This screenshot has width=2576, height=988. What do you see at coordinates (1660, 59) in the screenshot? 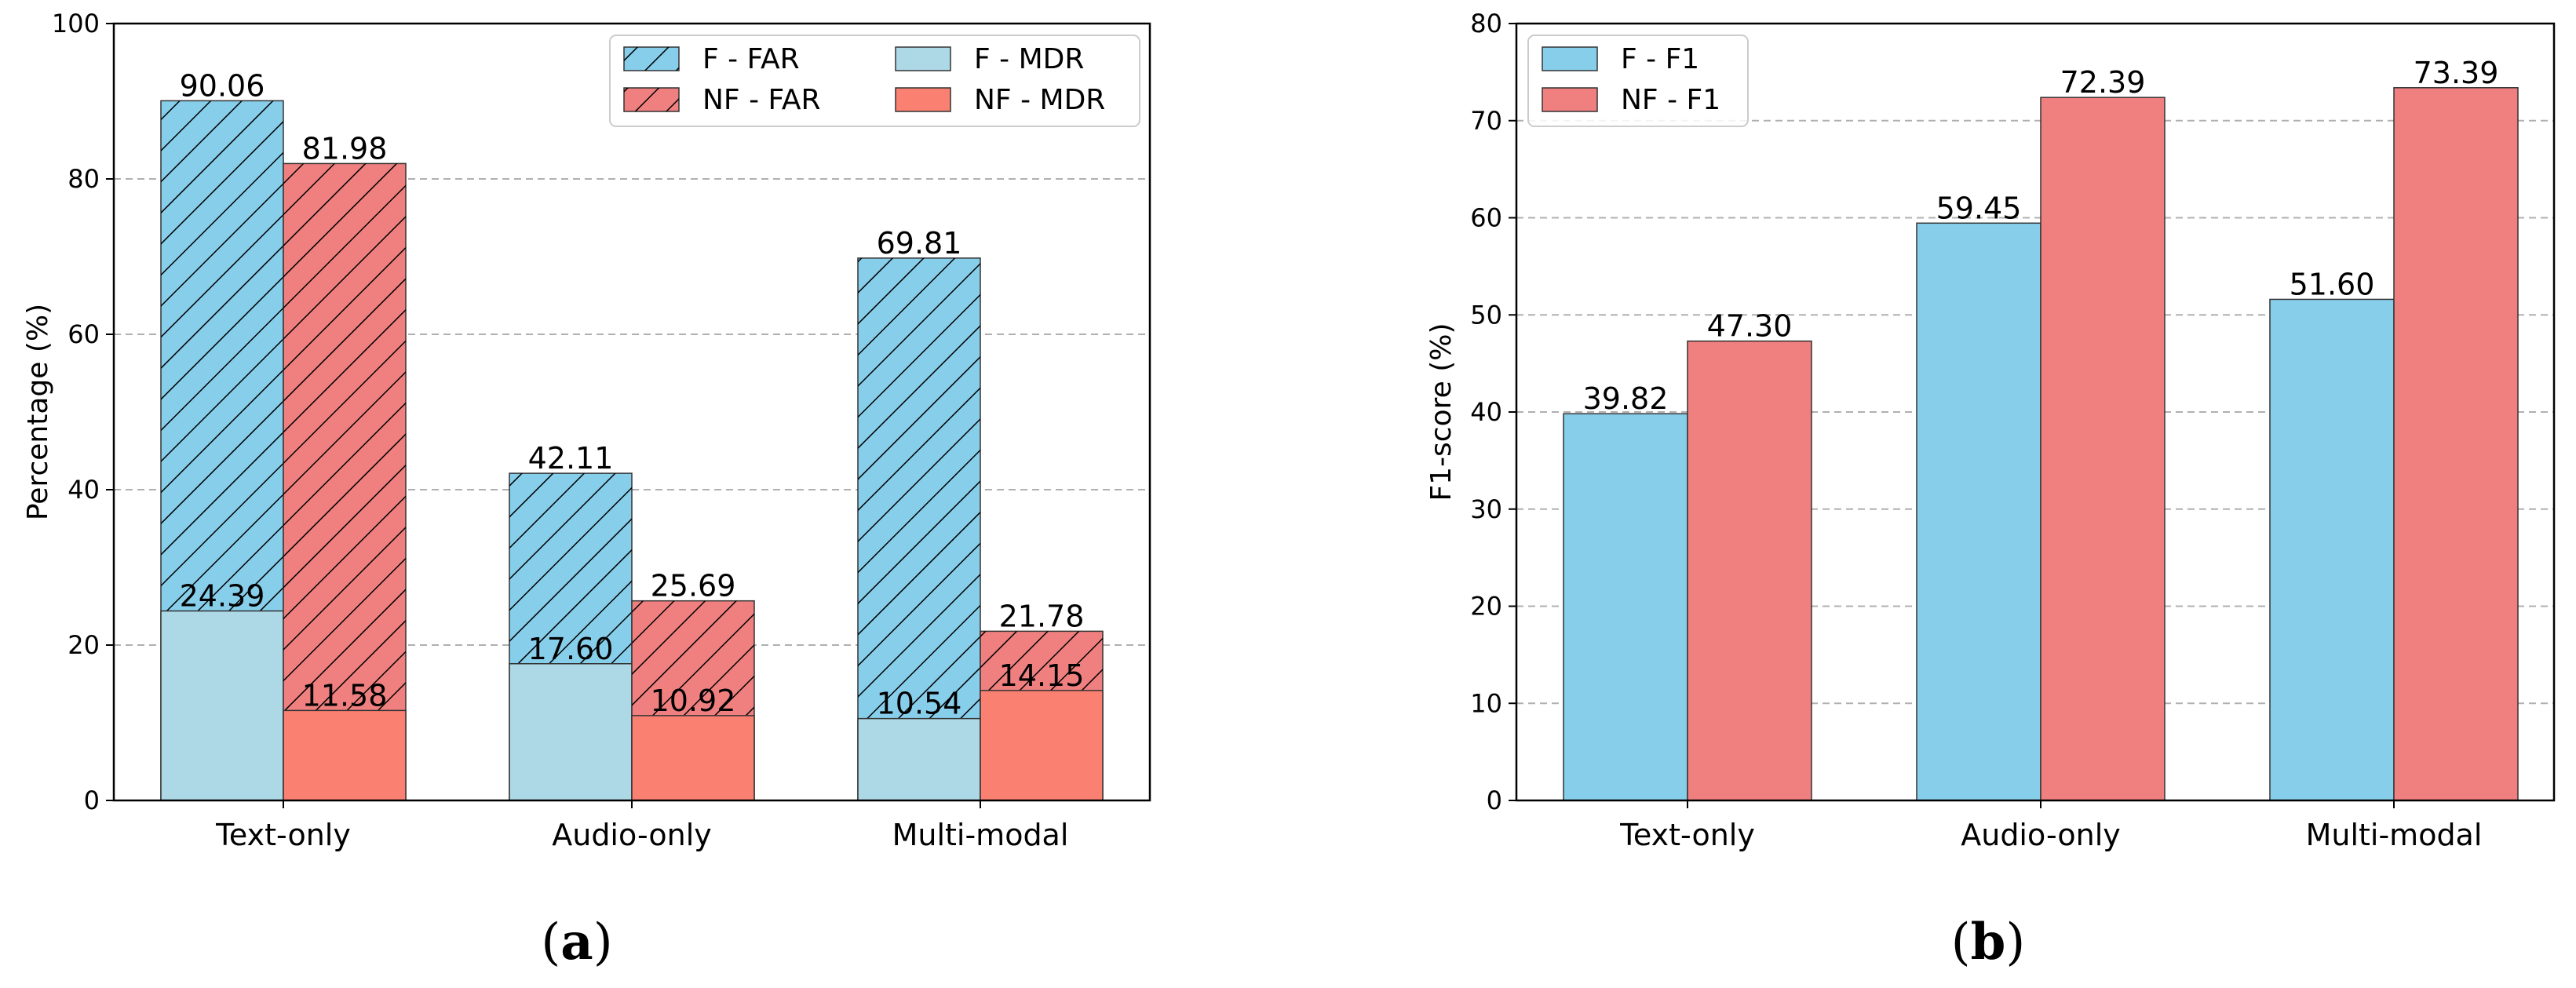
I see `legend-label-f-f1: F - F1` at bounding box center [1660, 59].